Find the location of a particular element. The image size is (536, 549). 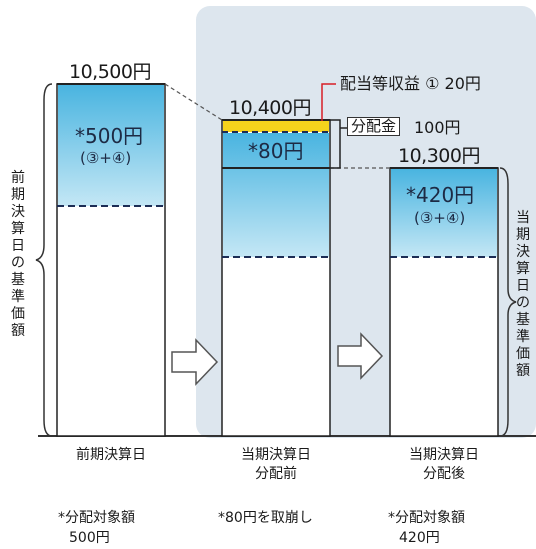

bar-after-value: 10,300円 is located at coordinates (439, 156).